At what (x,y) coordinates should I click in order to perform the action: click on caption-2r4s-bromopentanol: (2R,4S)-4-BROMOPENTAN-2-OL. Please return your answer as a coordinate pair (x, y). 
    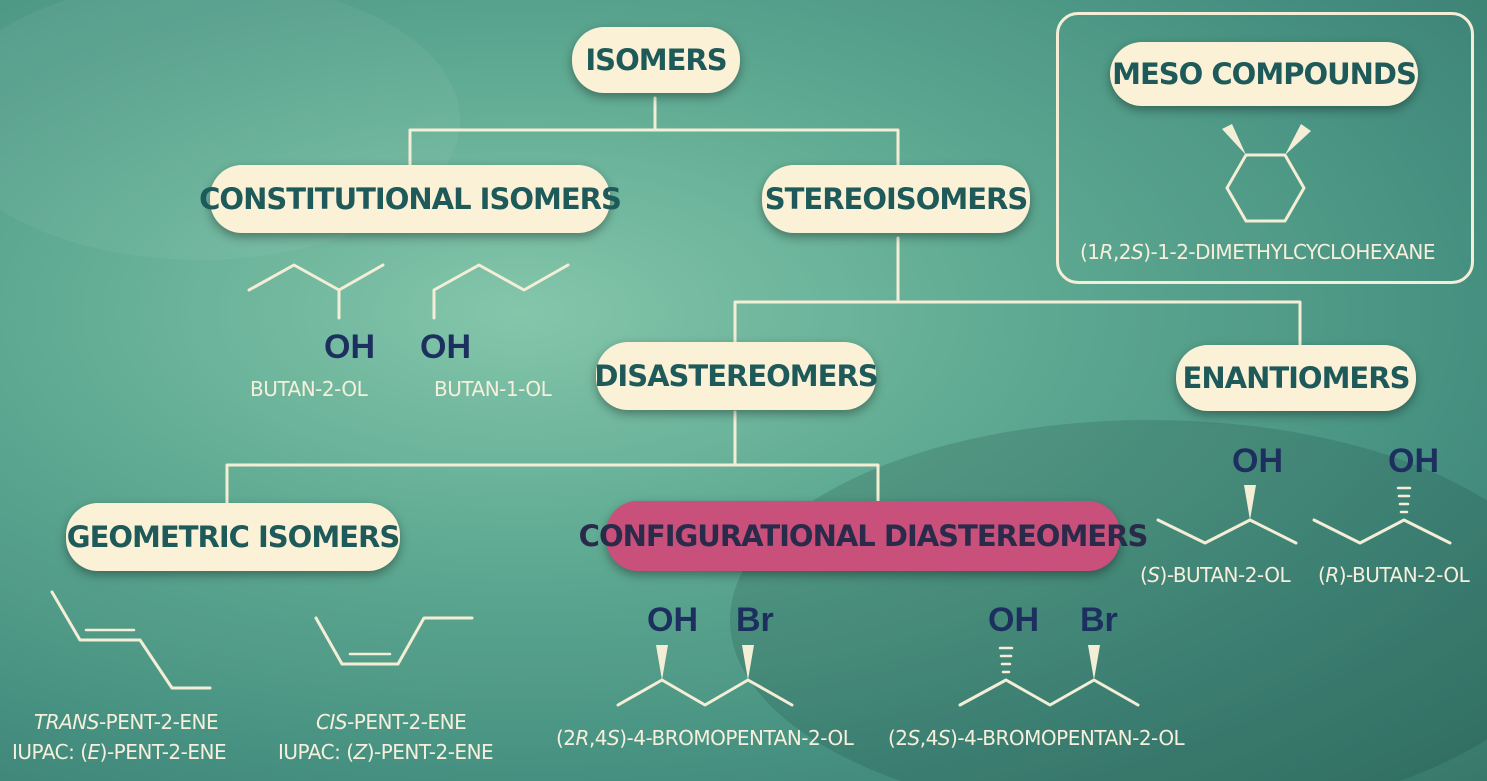
    Looking at the image, I should click on (705, 738).